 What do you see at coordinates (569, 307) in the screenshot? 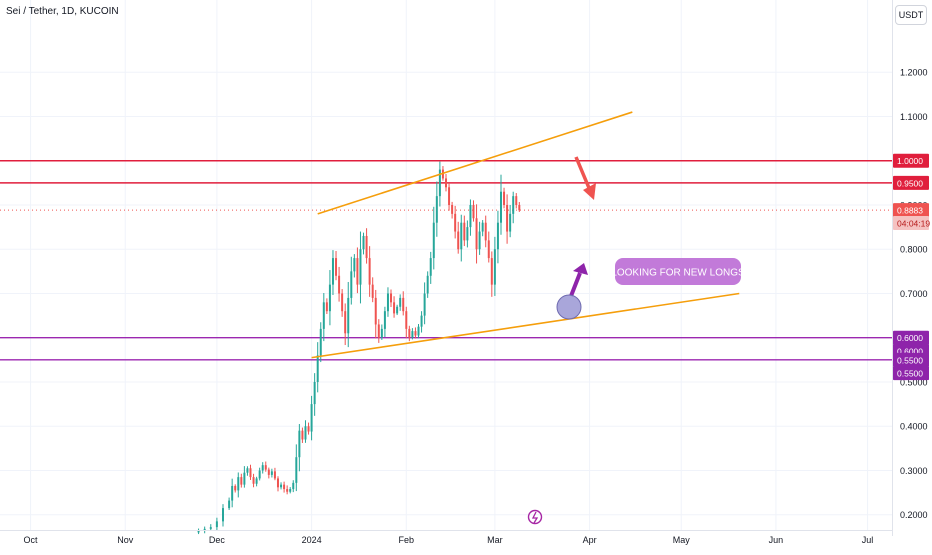
I see `target-circle-icon` at bounding box center [569, 307].